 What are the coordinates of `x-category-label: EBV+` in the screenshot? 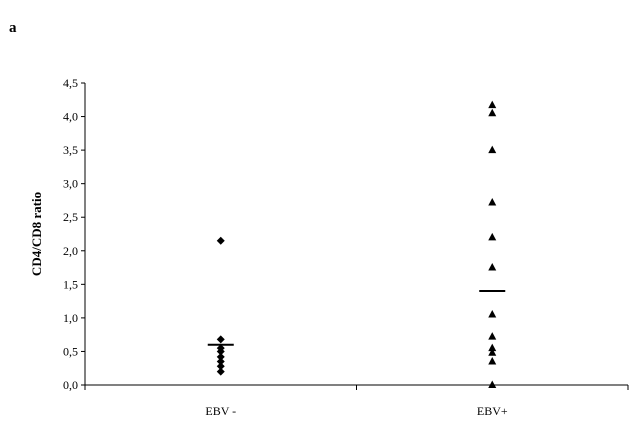 It's located at (492, 411).